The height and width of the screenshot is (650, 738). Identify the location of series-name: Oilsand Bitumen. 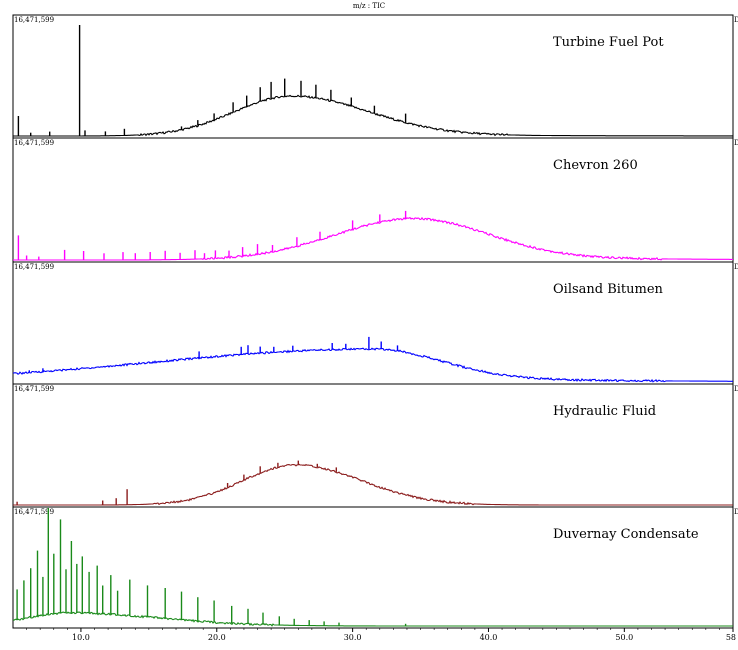
(608, 289).